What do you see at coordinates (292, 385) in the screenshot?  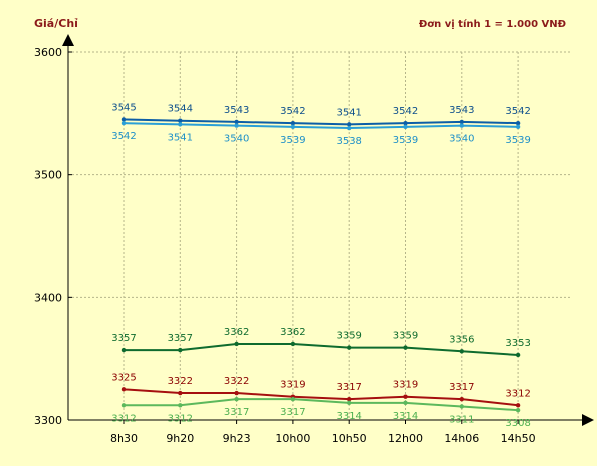 I see `data-label: 3319` at bounding box center [292, 385].